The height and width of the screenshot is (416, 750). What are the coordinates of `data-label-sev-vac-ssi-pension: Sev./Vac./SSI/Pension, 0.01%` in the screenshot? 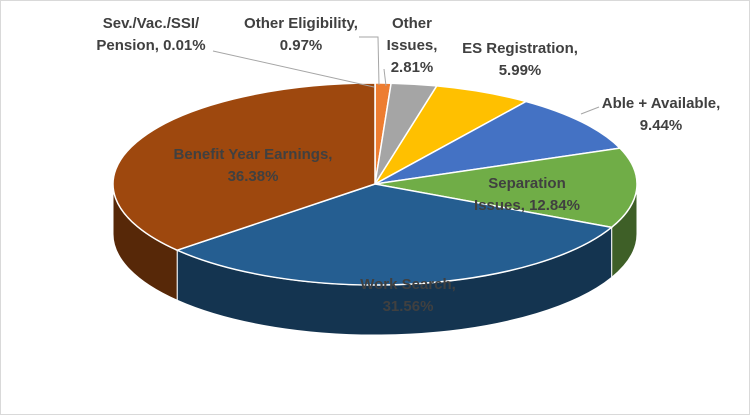 It's located at (150, 34).